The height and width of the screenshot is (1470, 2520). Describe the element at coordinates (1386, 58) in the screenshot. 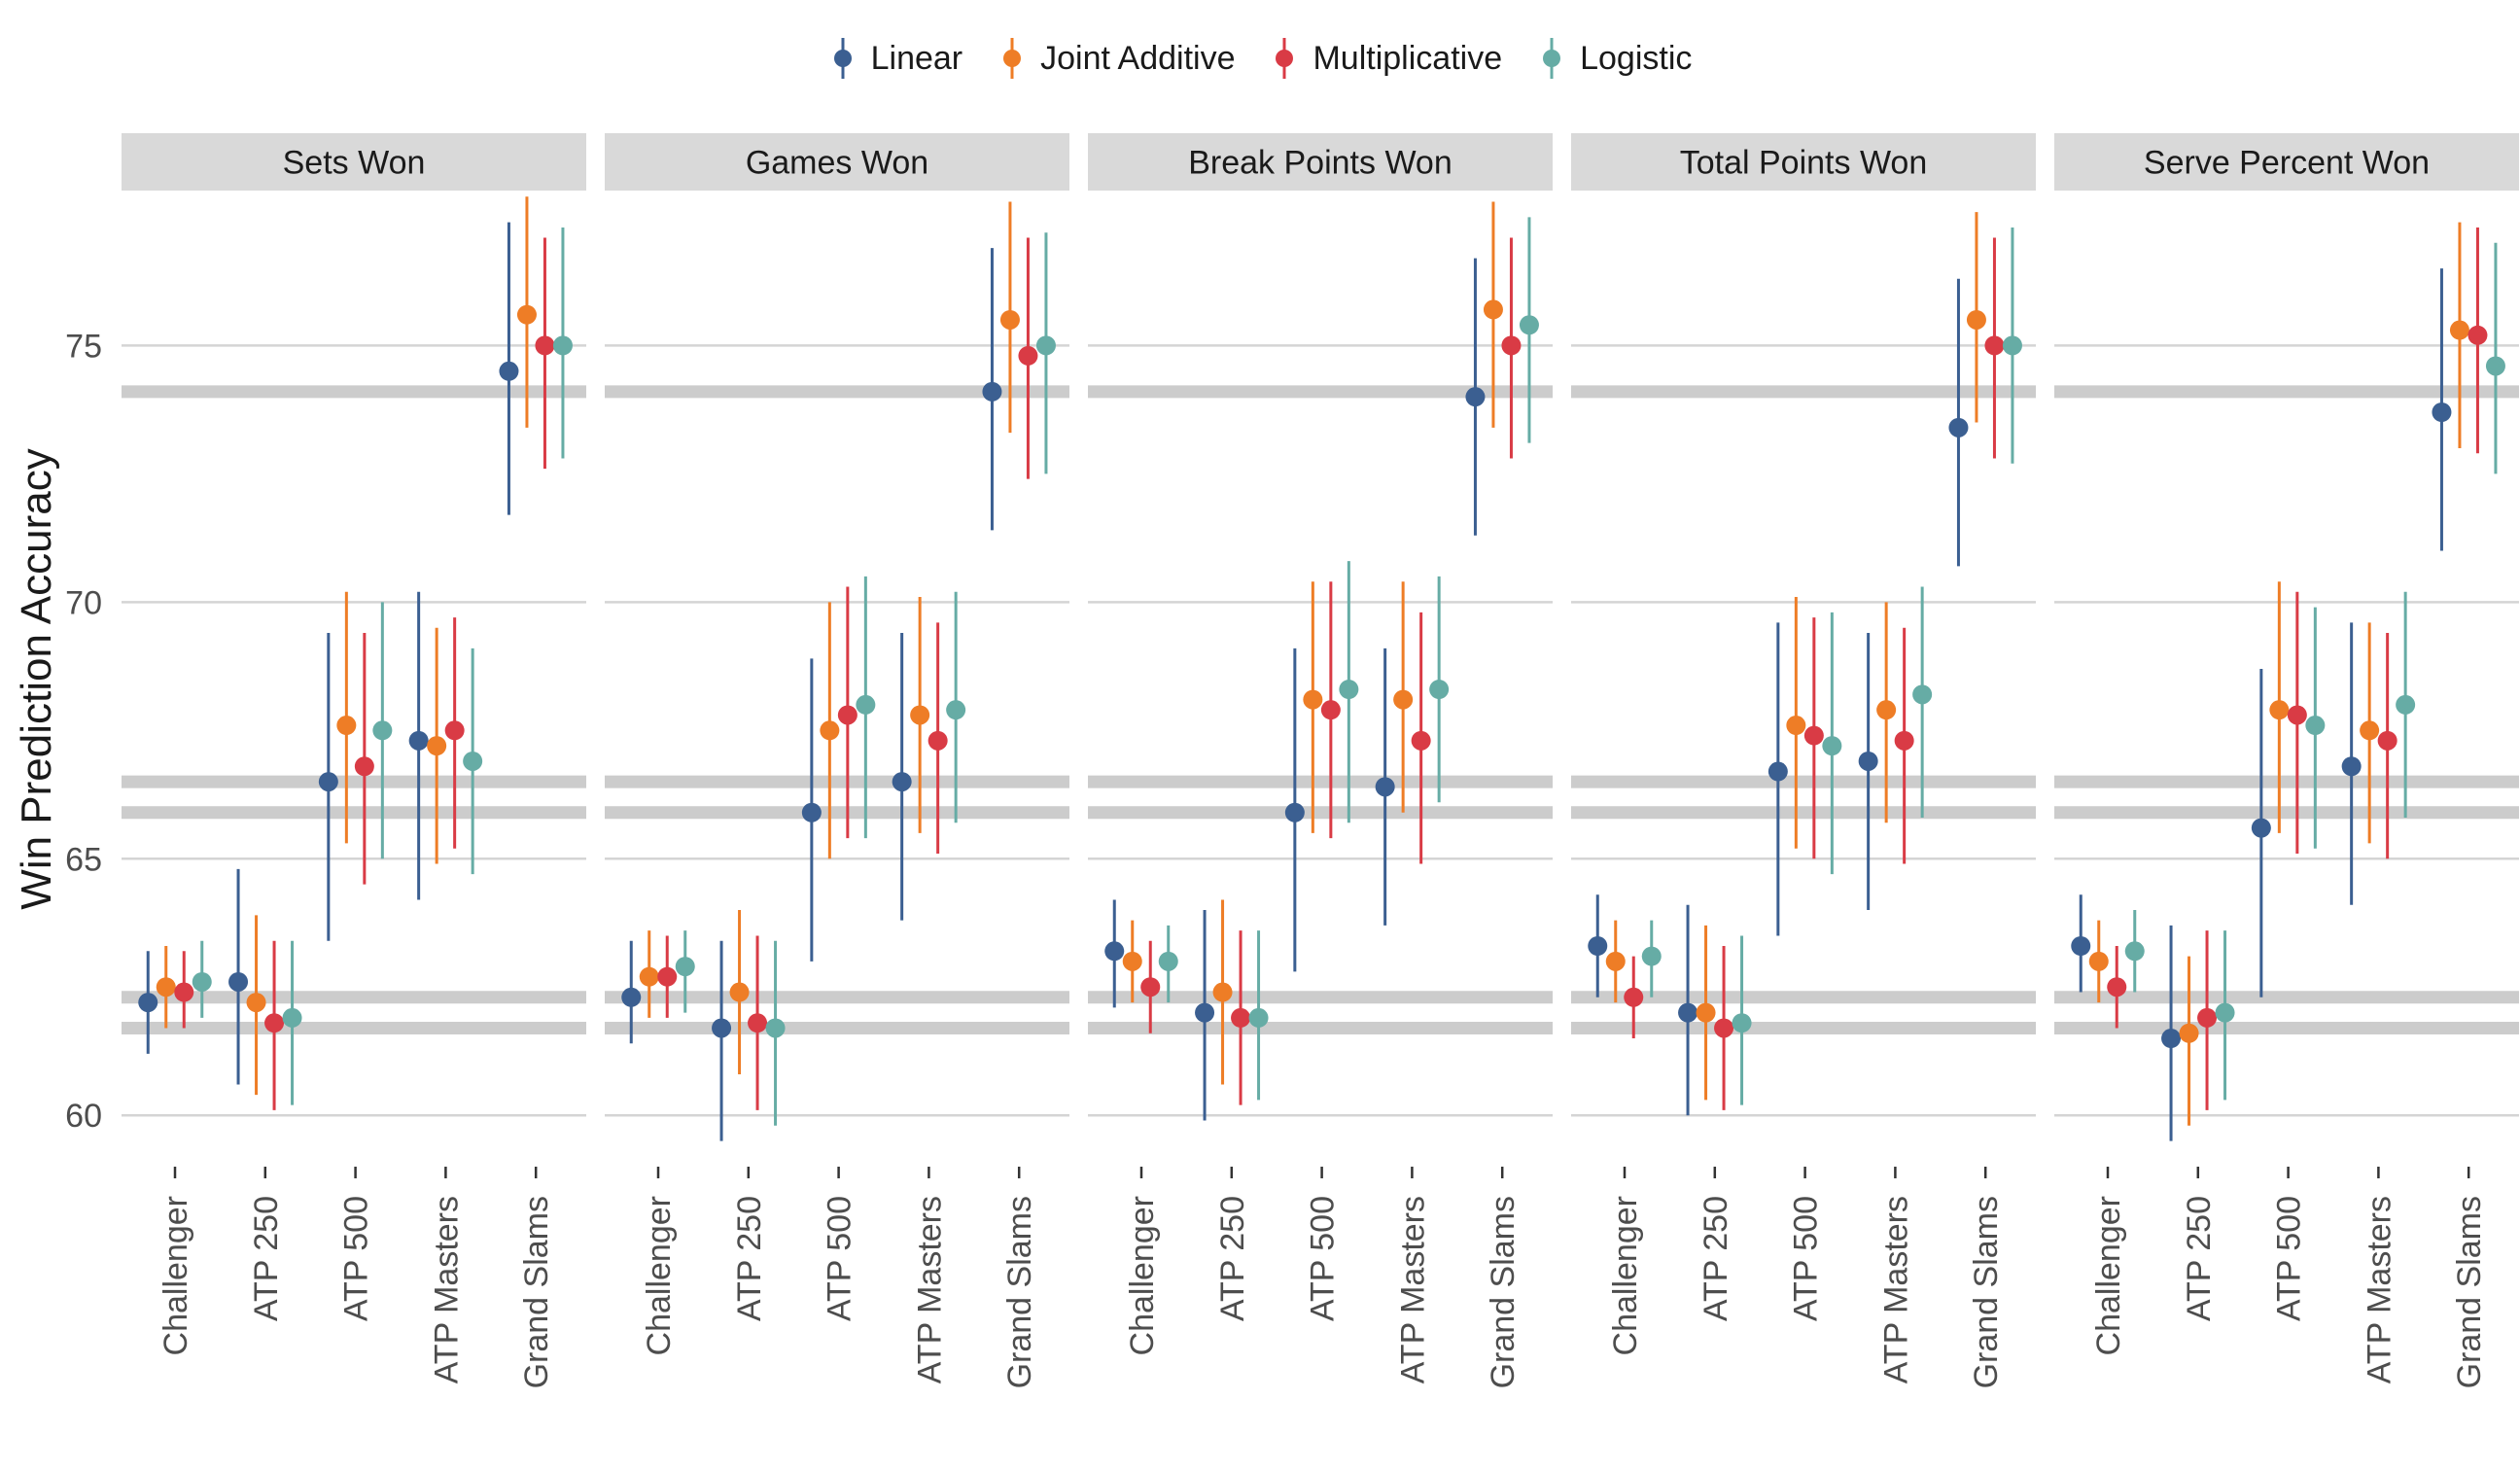

I see `legend-item-multiplicative: Multiplicative` at that location.